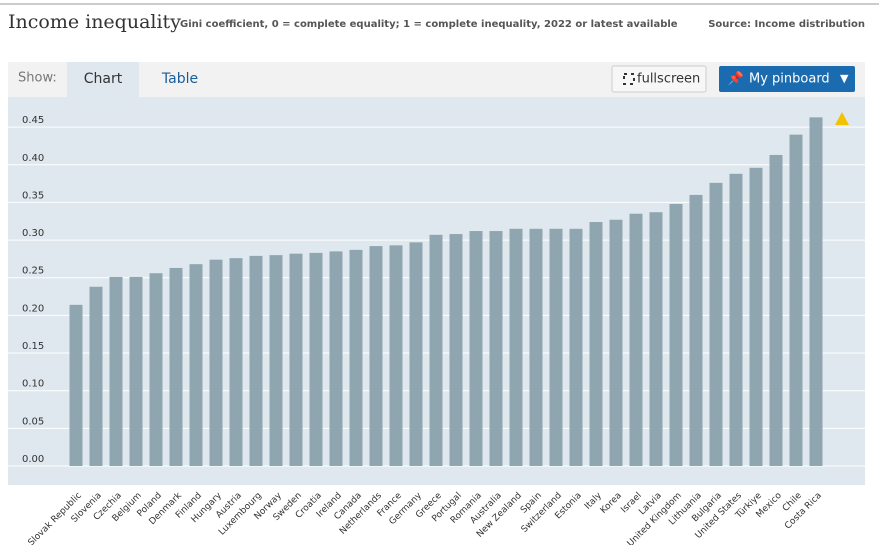 The height and width of the screenshot is (545, 879). I want to click on y-tick-label: 0.00, so click(33, 459).